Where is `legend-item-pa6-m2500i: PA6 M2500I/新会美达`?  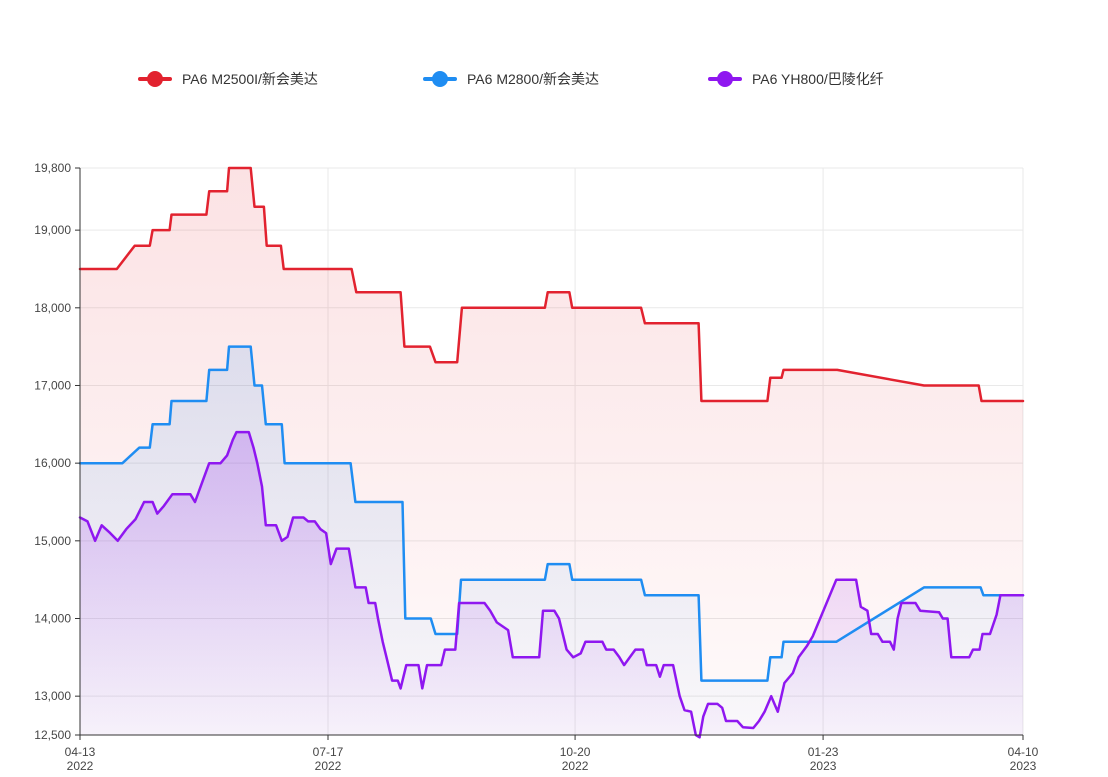 legend-item-pa6-m2500i: PA6 M2500I/新会美达 is located at coordinates (228, 79).